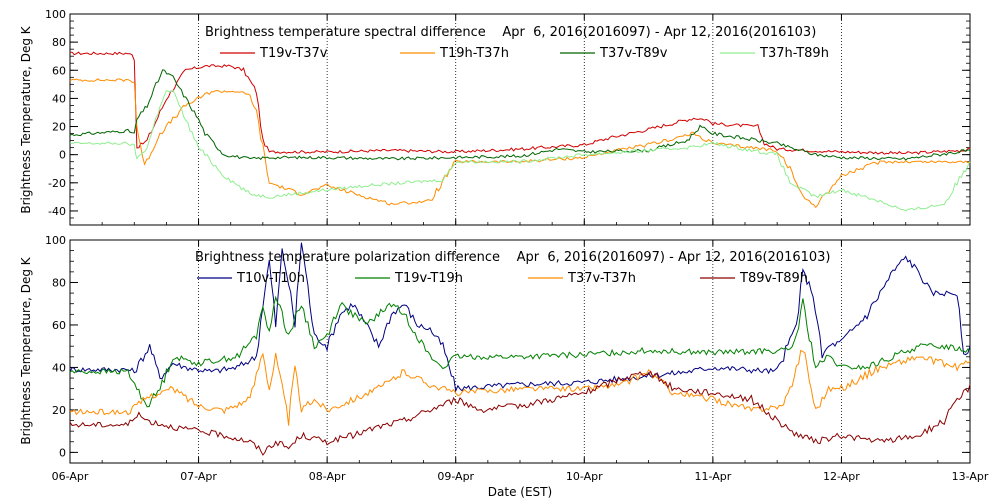 This screenshot has height=500, width=1000. Describe the element at coordinates (428, 278) in the screenshot. I see `legend-label: T19v-T19h` at that location.